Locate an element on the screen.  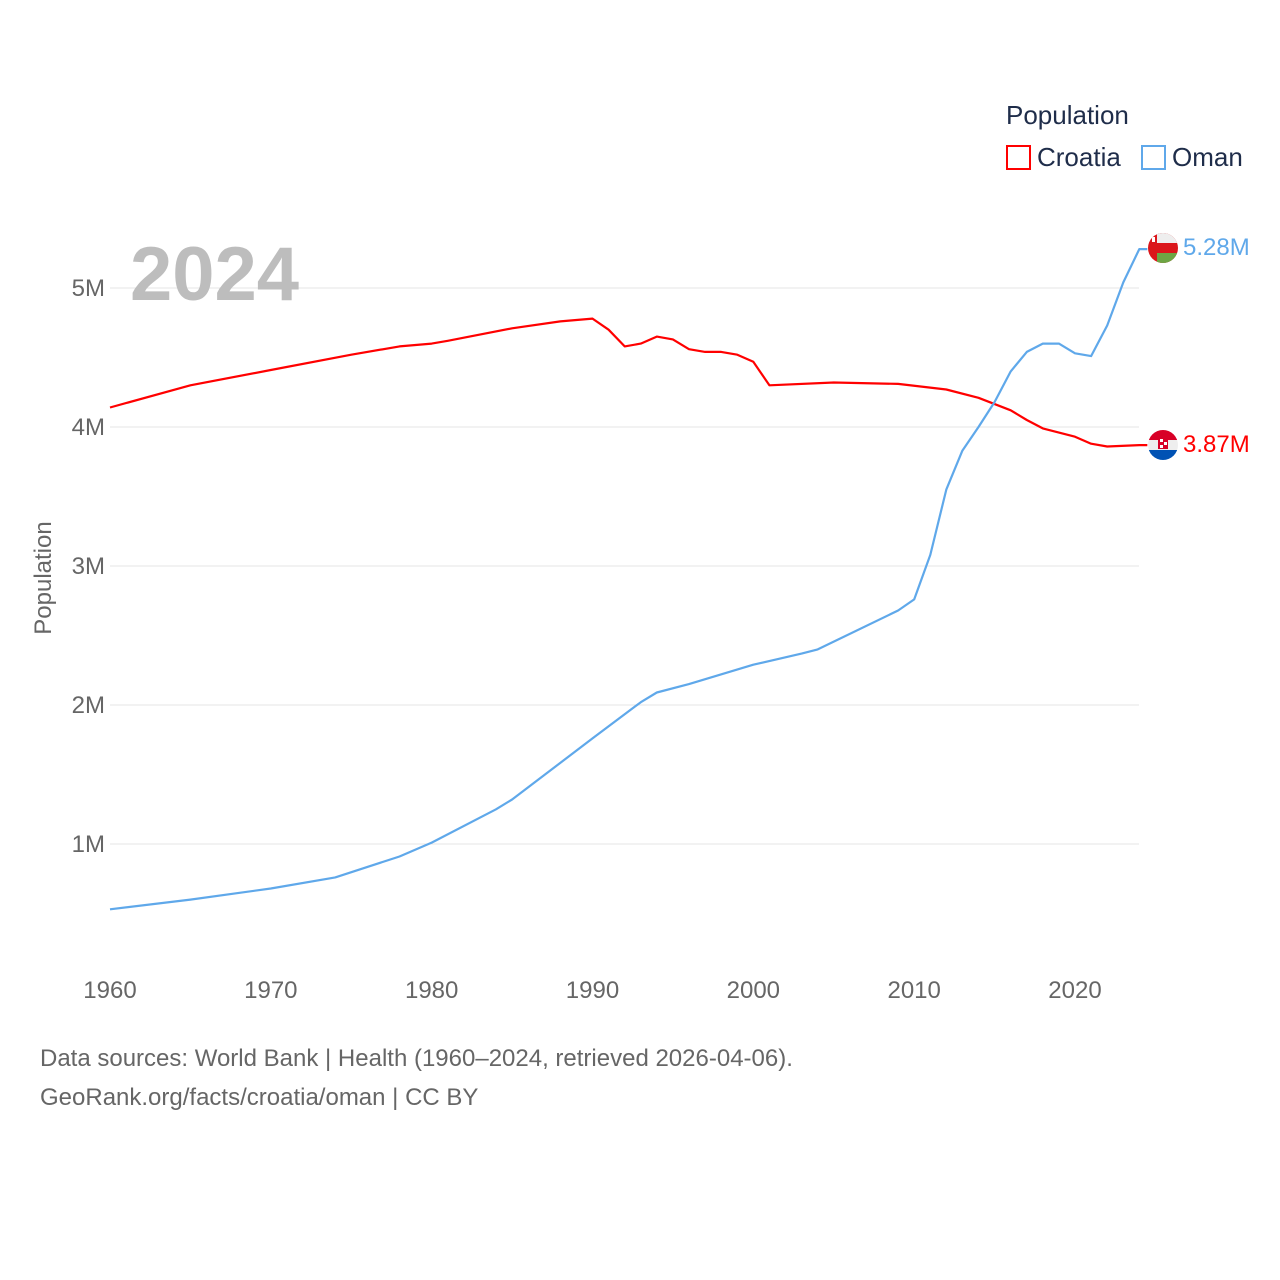
croatia-end-label: 3.87M is located at coordinates (1216, 444).